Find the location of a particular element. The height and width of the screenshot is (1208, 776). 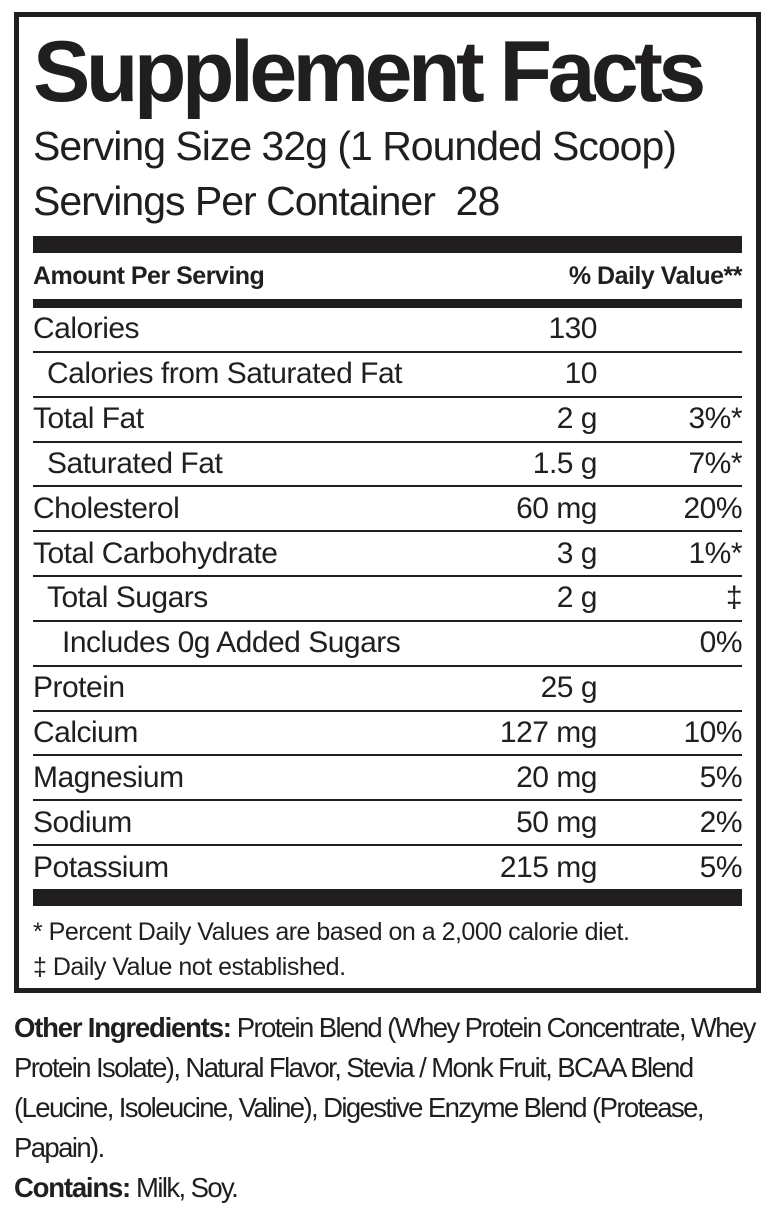

footnote-not-established: ‡ Daily Value not established. is located at coordinates (189, 967).